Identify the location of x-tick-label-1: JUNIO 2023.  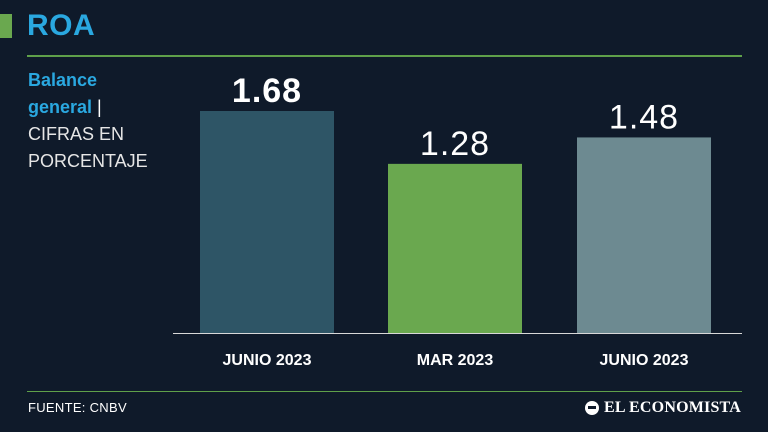
(267, 360).